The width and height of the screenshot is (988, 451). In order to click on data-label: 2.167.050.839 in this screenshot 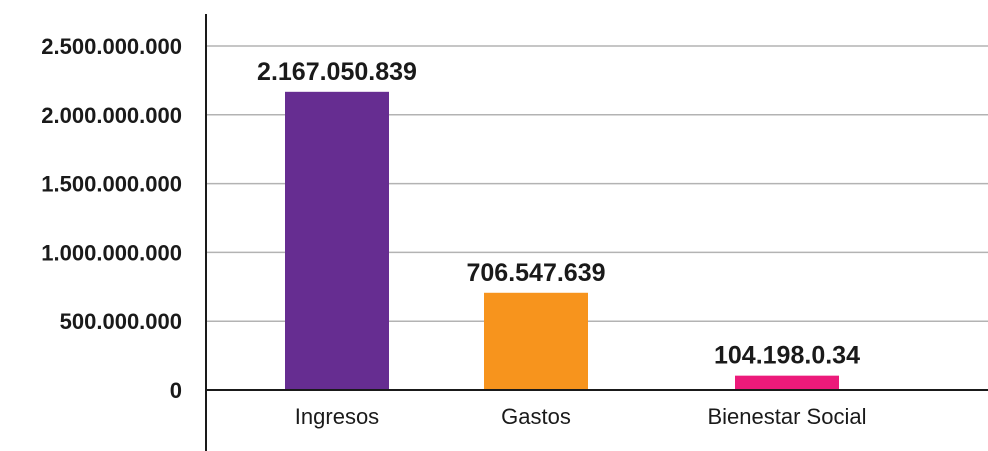, I will do `click(337, 72)`.